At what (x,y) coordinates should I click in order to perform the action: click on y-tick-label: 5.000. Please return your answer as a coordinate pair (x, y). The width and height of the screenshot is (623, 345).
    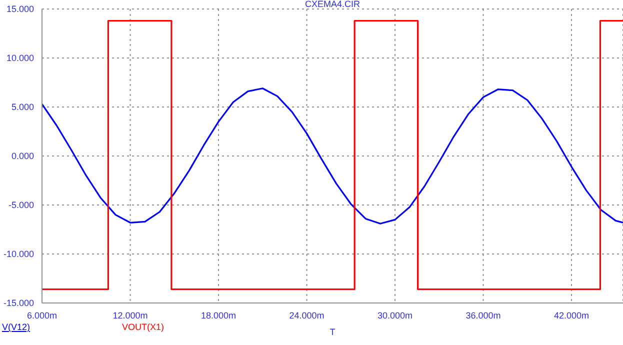
    Looking at the image, I should click on (22, 107).